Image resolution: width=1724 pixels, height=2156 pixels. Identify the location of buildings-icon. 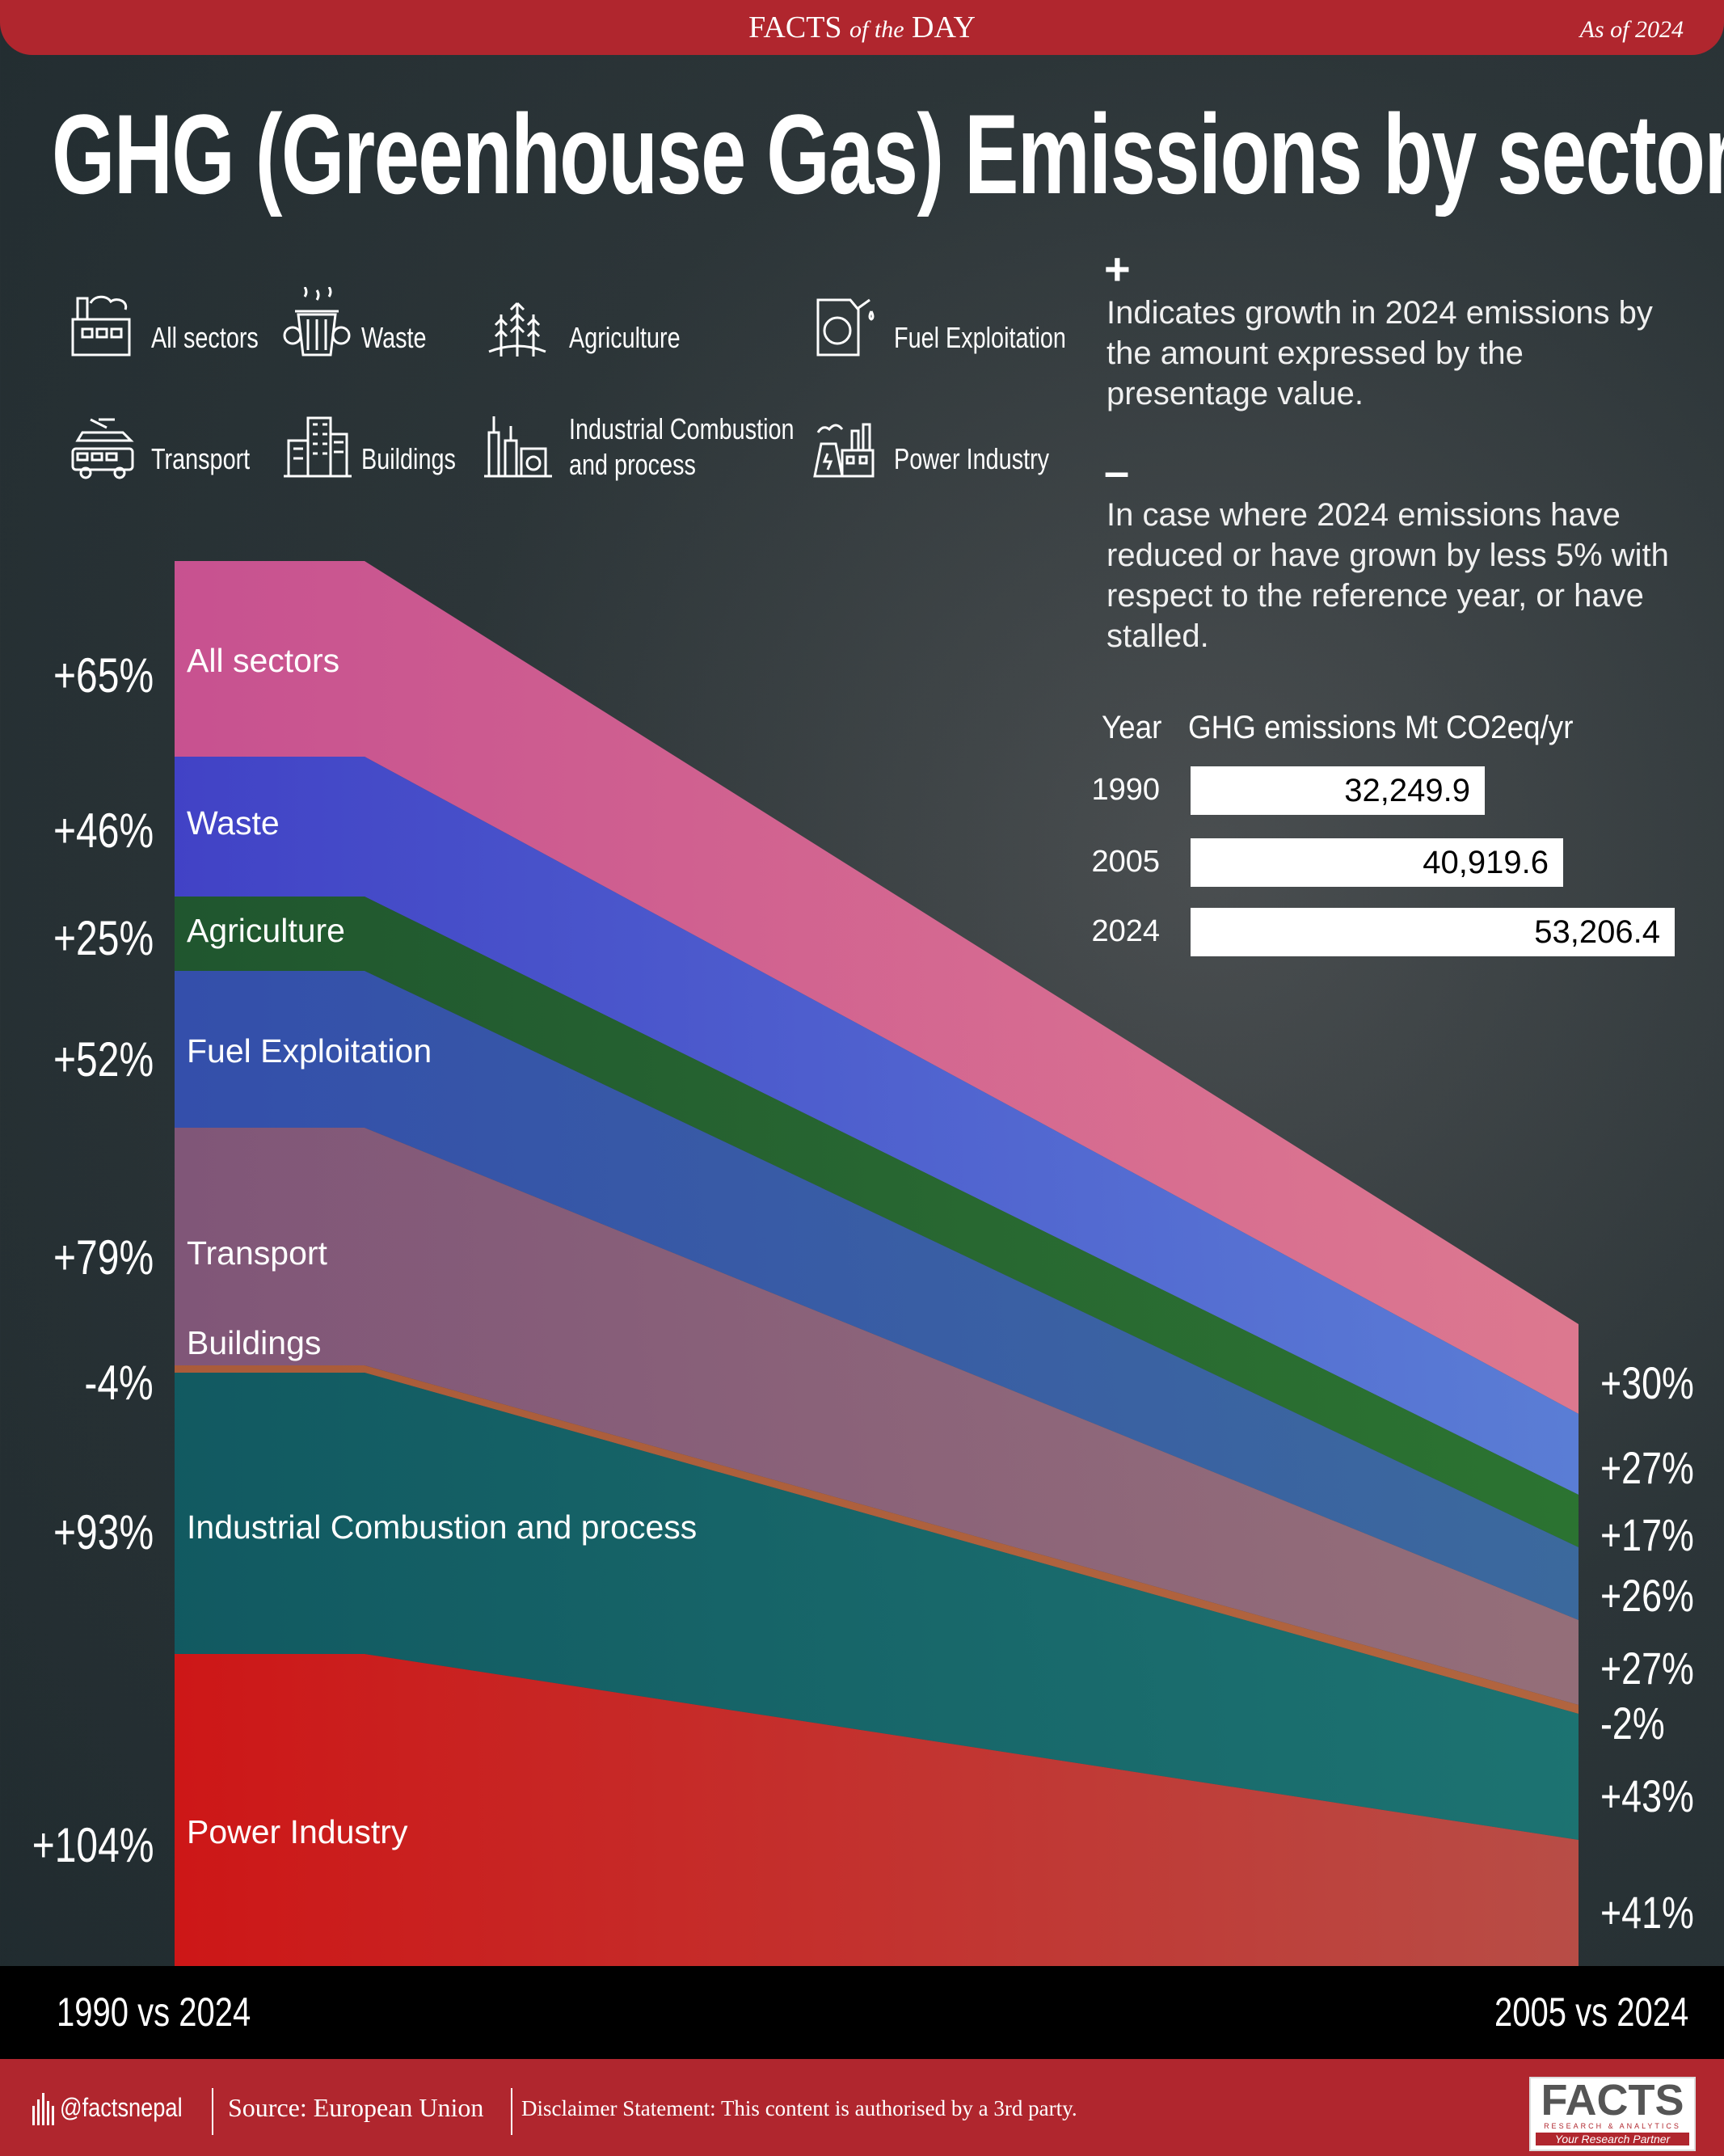
(317, 448).